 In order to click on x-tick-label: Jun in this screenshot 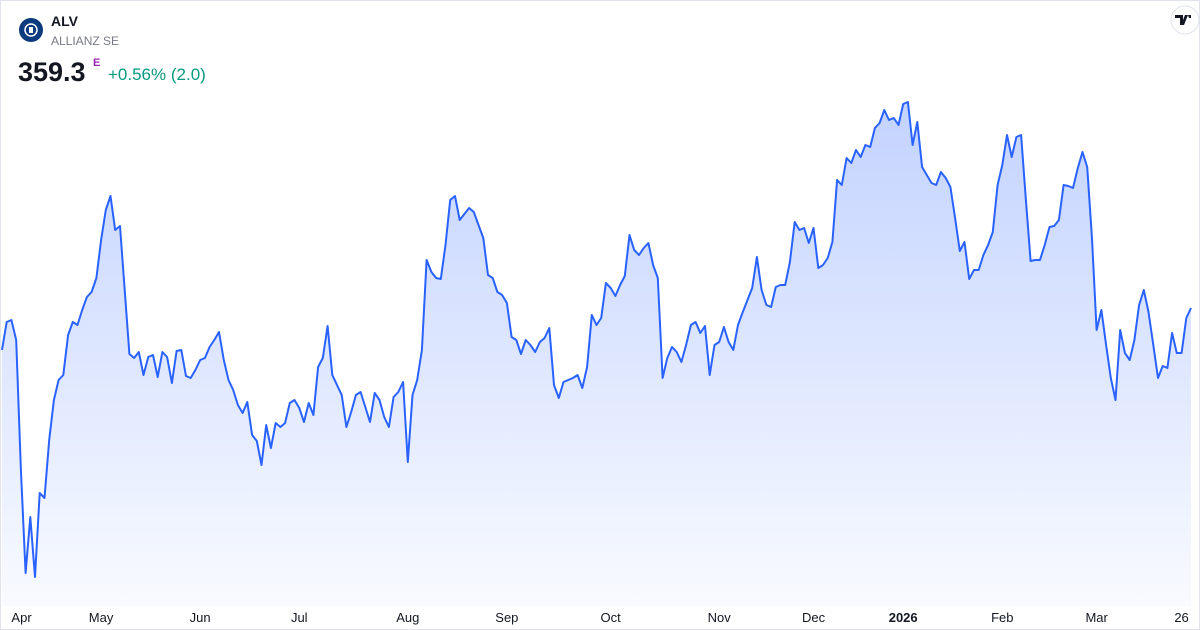, I will do `click(200, 617)`.